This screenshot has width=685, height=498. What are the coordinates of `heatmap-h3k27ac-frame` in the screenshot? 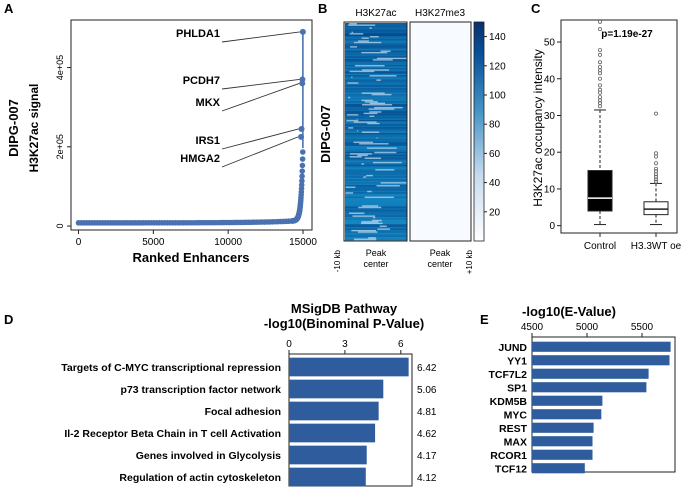 It's located at (375, 131).